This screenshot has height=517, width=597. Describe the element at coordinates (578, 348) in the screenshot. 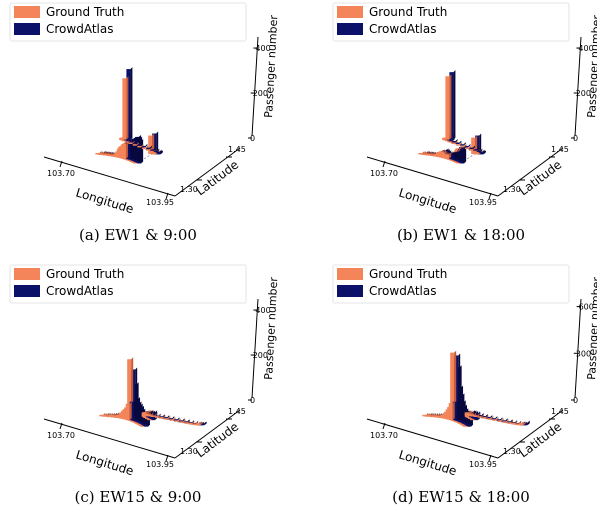

I see `z-axis-line` at that location.